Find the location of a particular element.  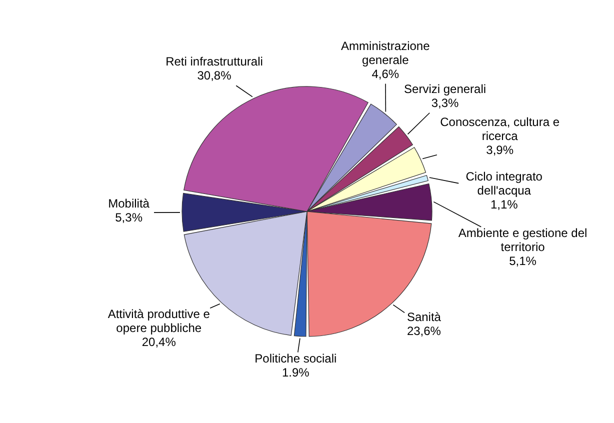

data-label: 1,1% is located at coordinates (504, 204).